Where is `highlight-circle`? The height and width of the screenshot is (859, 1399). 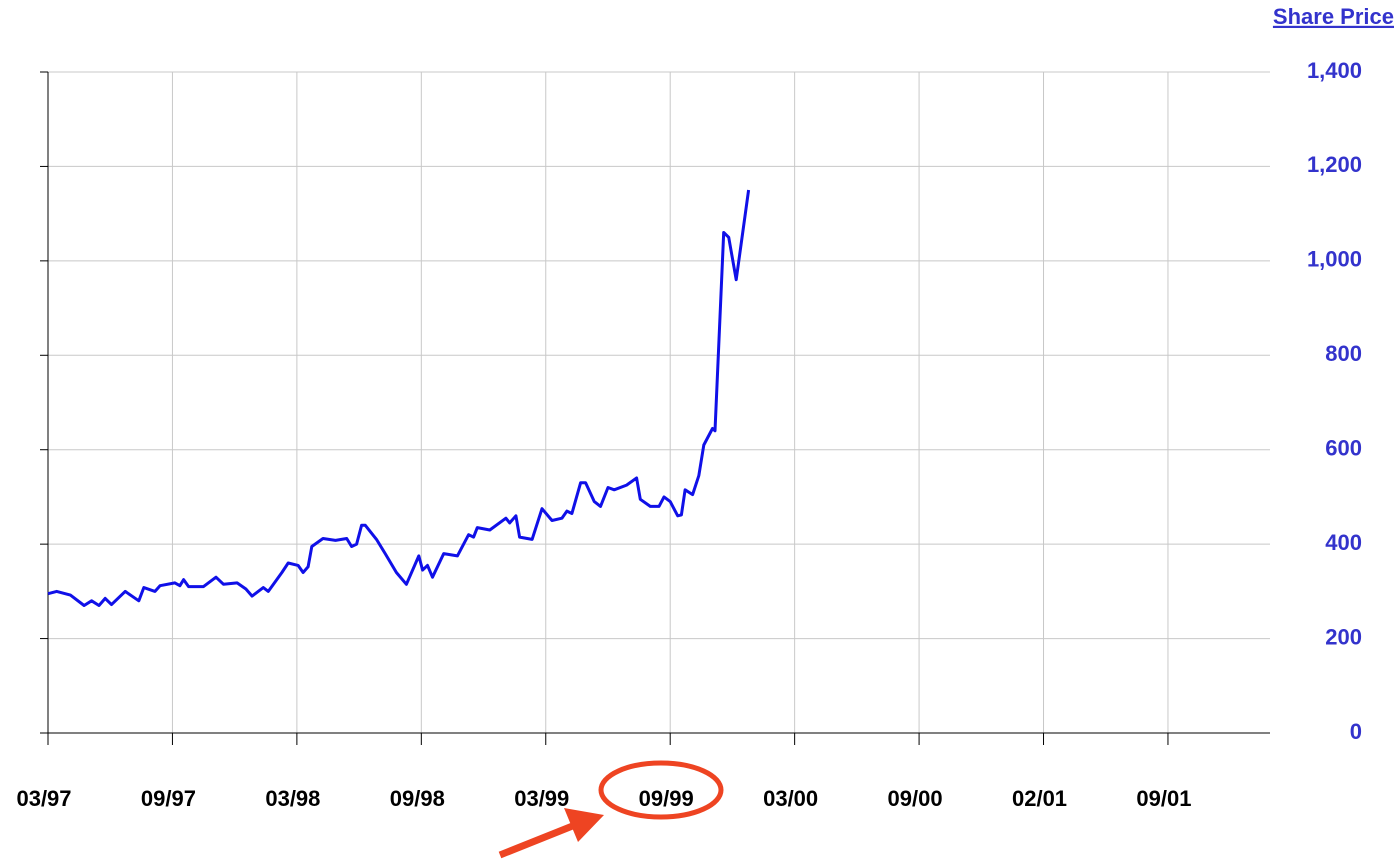
highlight-circle is located at coordinates (661, 790).